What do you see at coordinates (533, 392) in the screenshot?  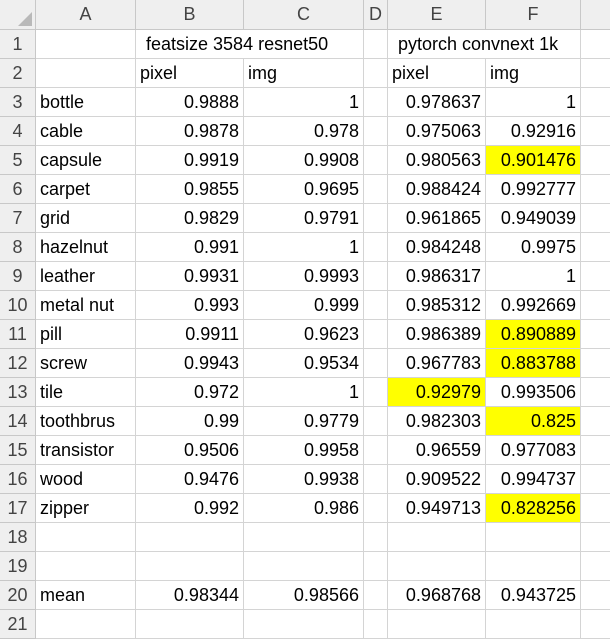 I see `cell-f13: 0.993506` at bounding box center [533, 392].